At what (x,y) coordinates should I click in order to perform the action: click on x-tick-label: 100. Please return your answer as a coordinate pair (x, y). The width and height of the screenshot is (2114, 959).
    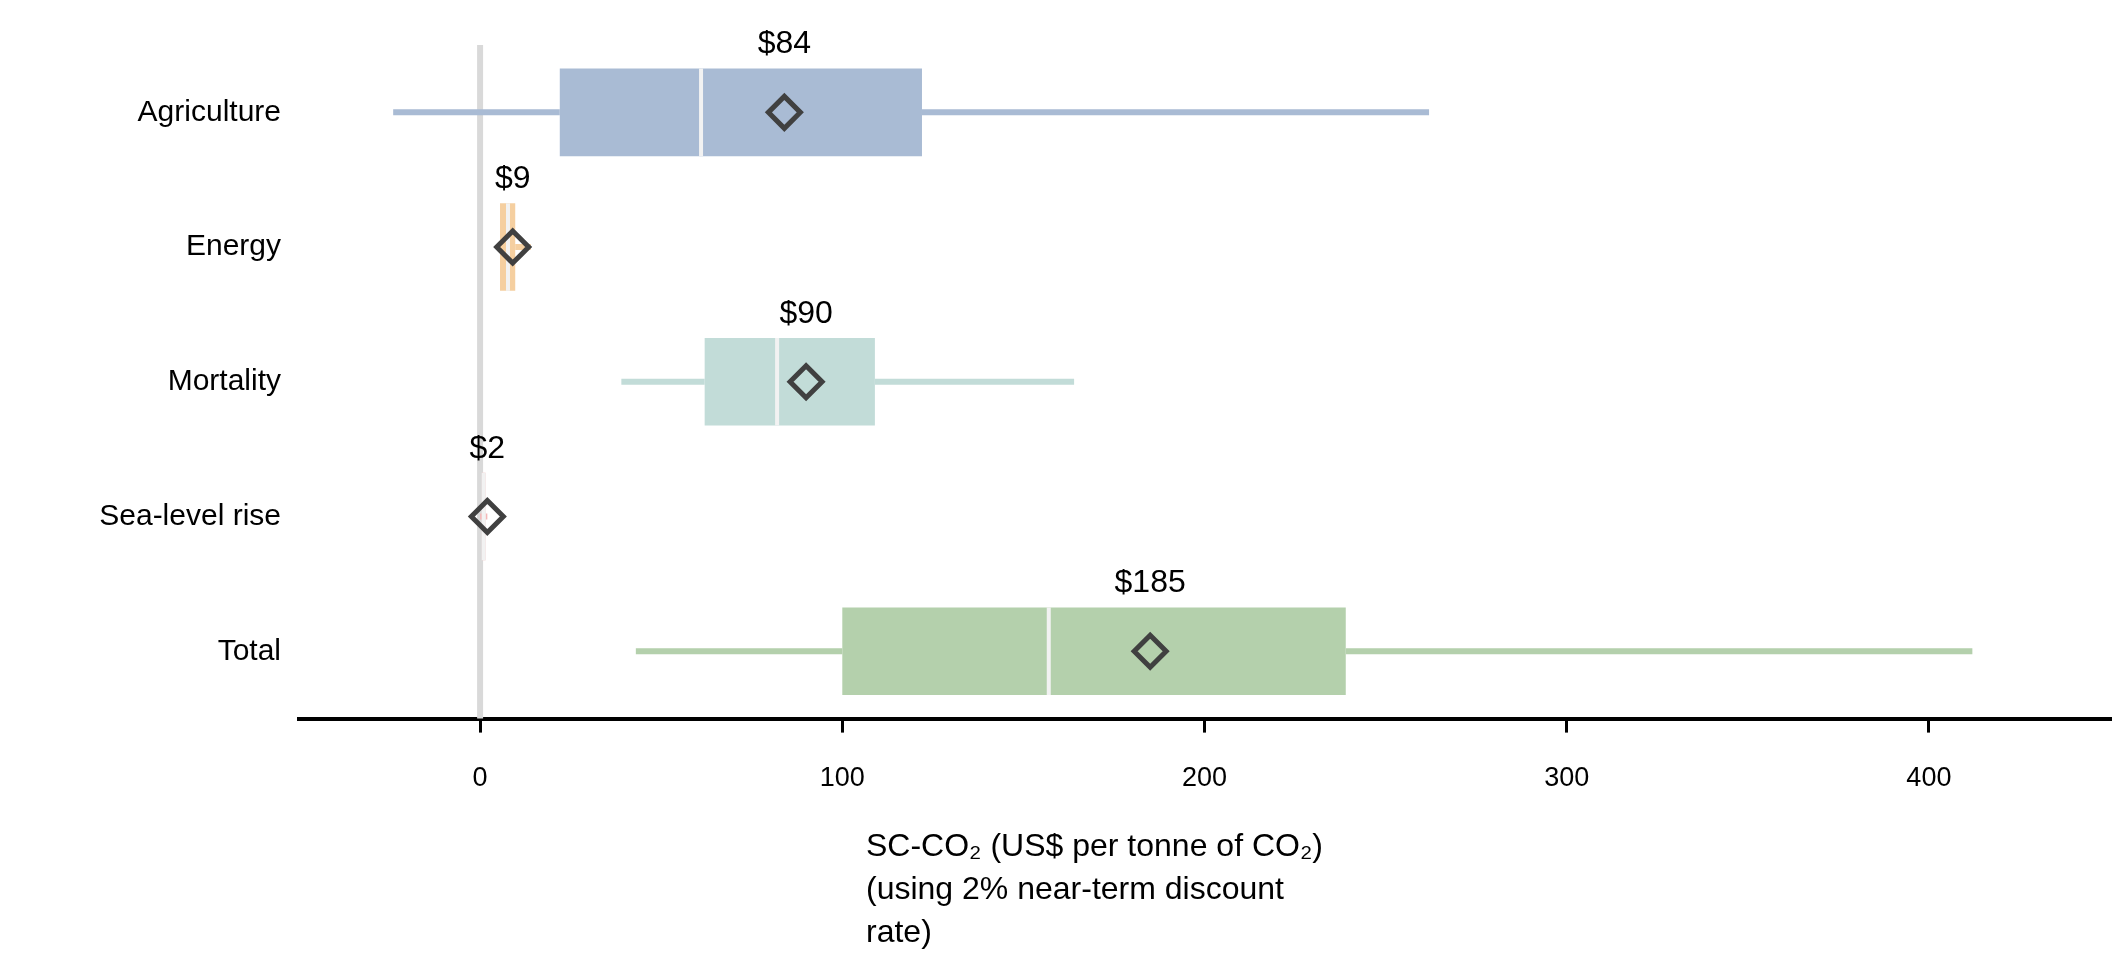
    Looking at the image, I should click on (842, 777).